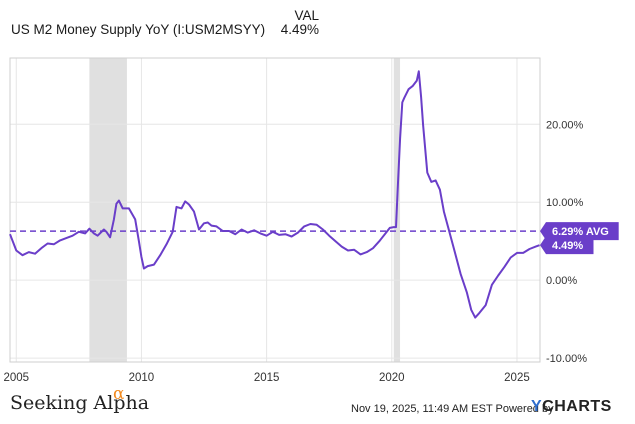 Image resolution: width=635 pixels, height=424 pixels. Describe the element at coordinates (561, 281) in the screenshot. I see `y-tick-label: 0.00%` at that location.